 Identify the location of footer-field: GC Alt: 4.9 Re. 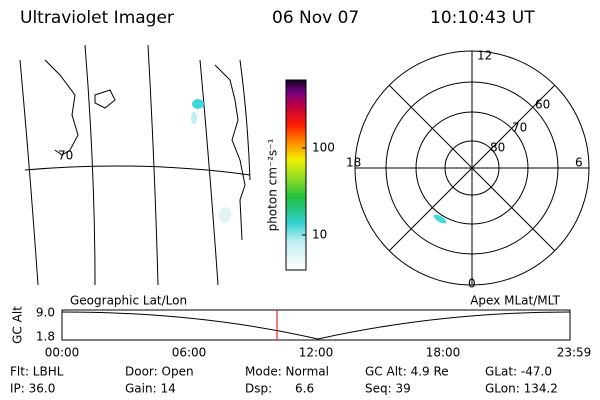
(407, 372).